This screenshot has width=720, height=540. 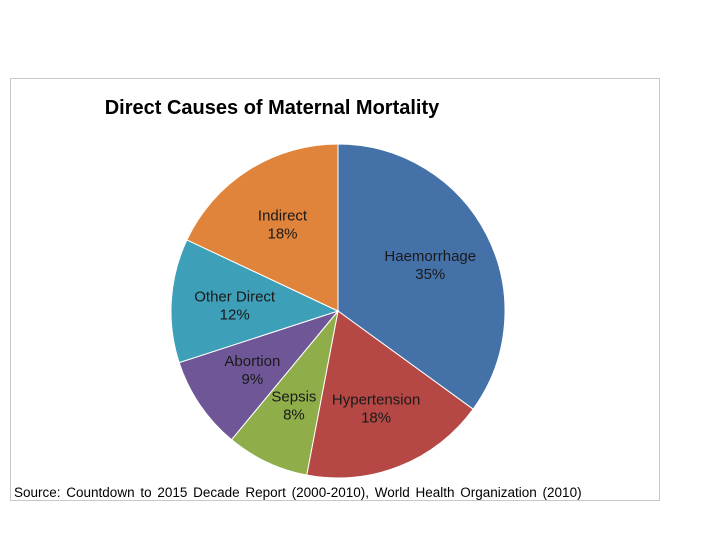 I want to click on slice-value-abortion: 9%, so click(x=253, y=379).